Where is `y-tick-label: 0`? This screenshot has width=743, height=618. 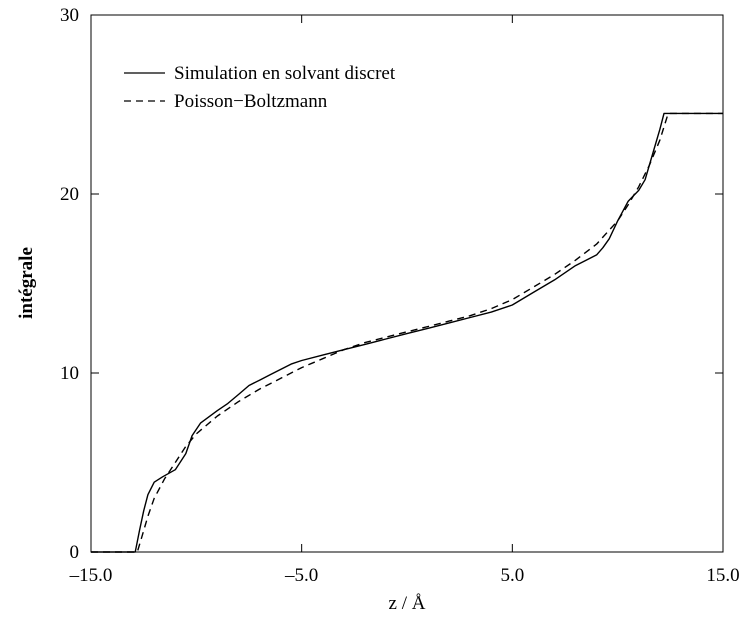 y-tick-label: 0 is located at coordinates (75, 552).